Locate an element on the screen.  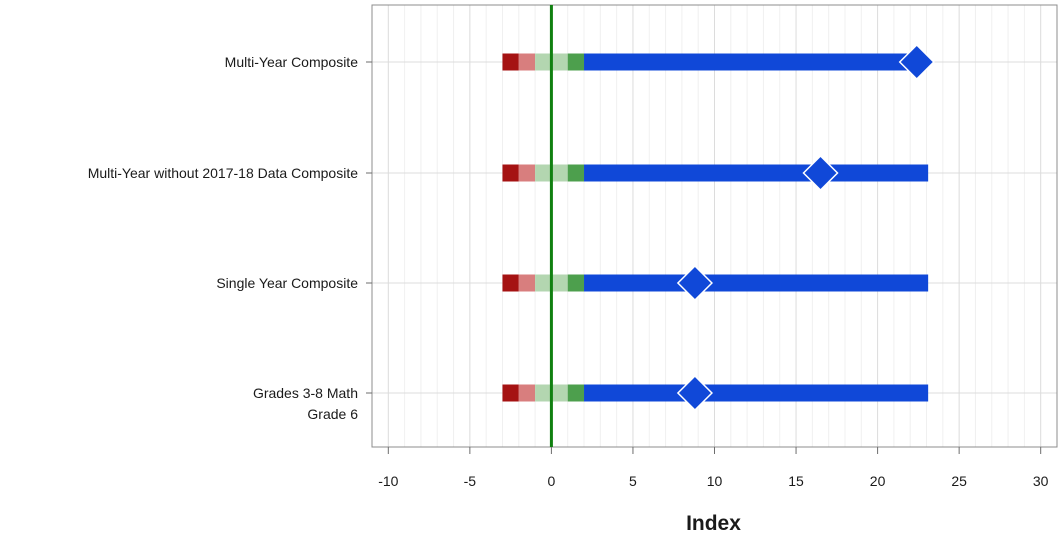
x-tick-label: 25 is located at coordinates (959, 481).